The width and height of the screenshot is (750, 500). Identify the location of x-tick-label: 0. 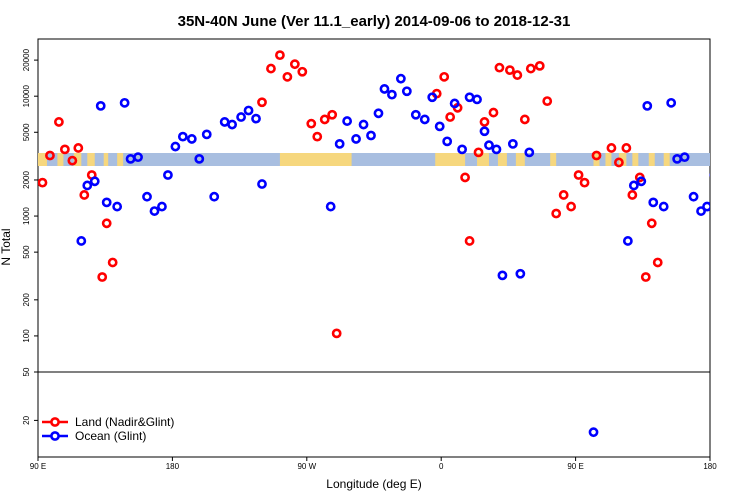
(441, 466).